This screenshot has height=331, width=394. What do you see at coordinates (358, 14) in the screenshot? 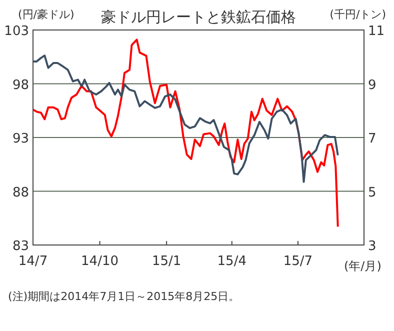
I see `y2label: (千円/トン)` at bounding box center [358, 14].